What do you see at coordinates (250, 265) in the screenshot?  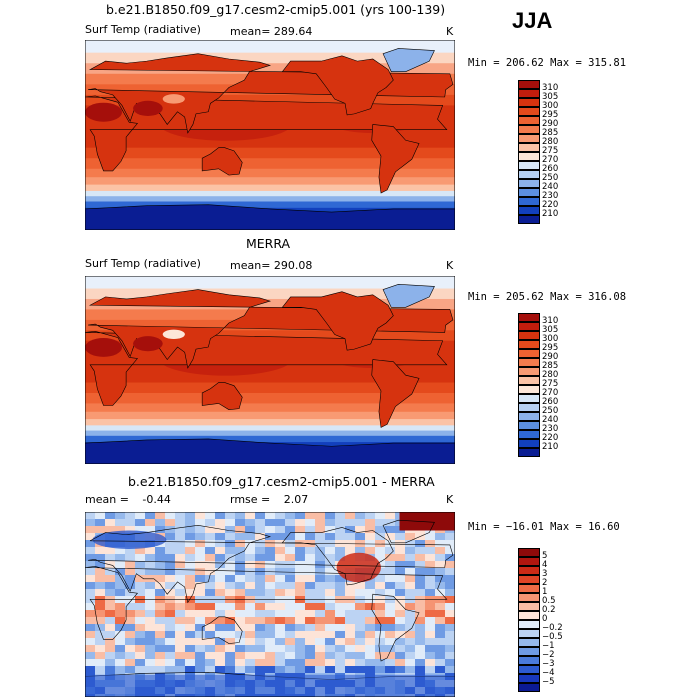 I see `mean-label-text: mean=` at bounding box center [250, 265].